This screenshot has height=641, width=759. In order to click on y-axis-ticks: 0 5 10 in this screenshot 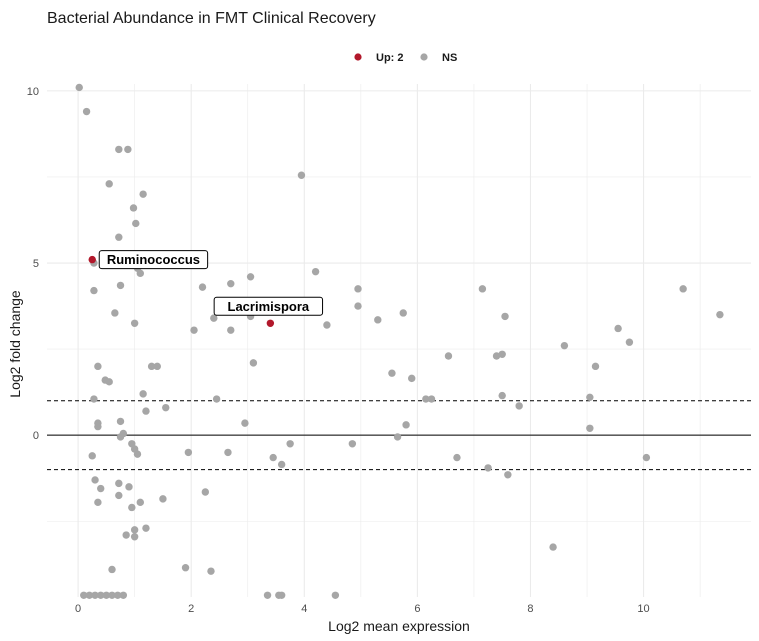, I will do `click(33, 264)`.